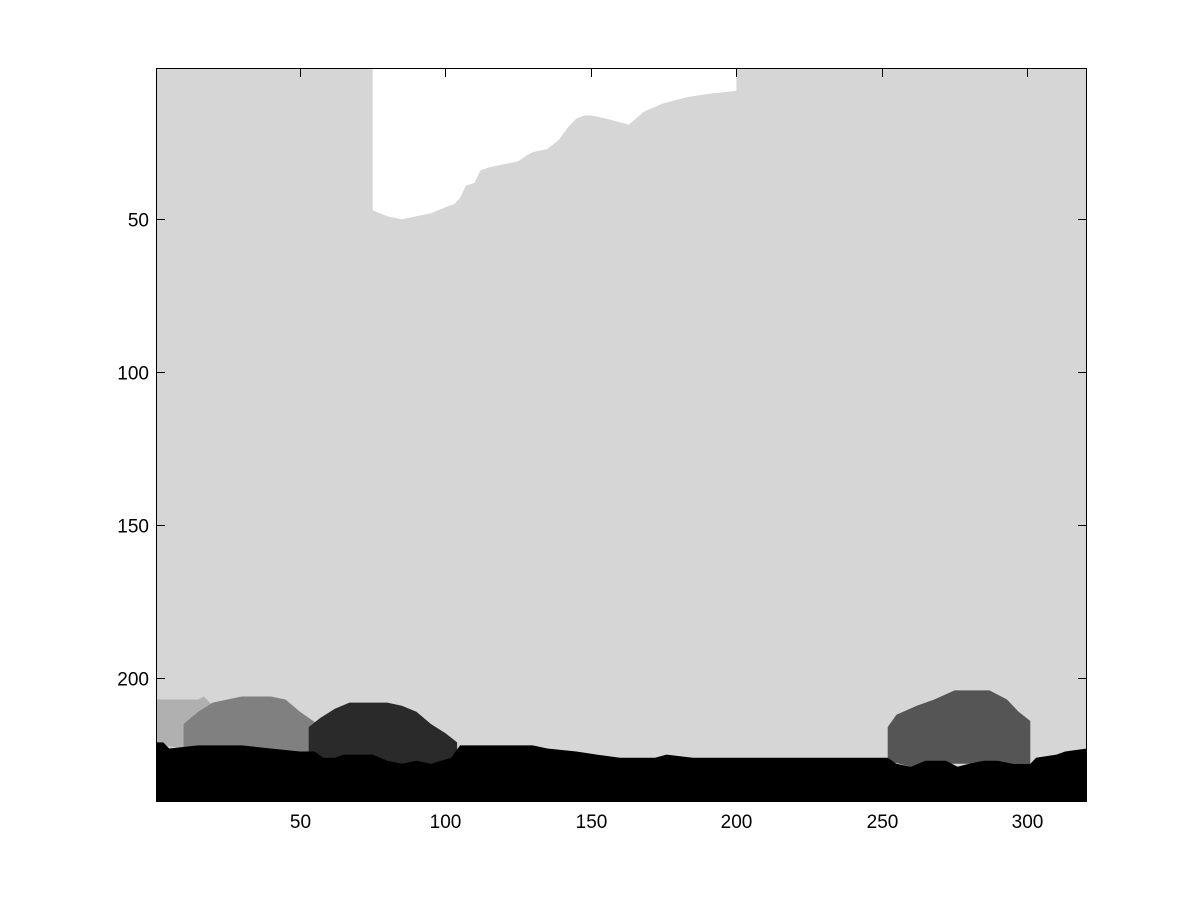 The height and width of the screenshot is (901, 1201). Describe the element at coordinates (138, 221) in the screenshot. I see `y-tick-label: 50` at that location.